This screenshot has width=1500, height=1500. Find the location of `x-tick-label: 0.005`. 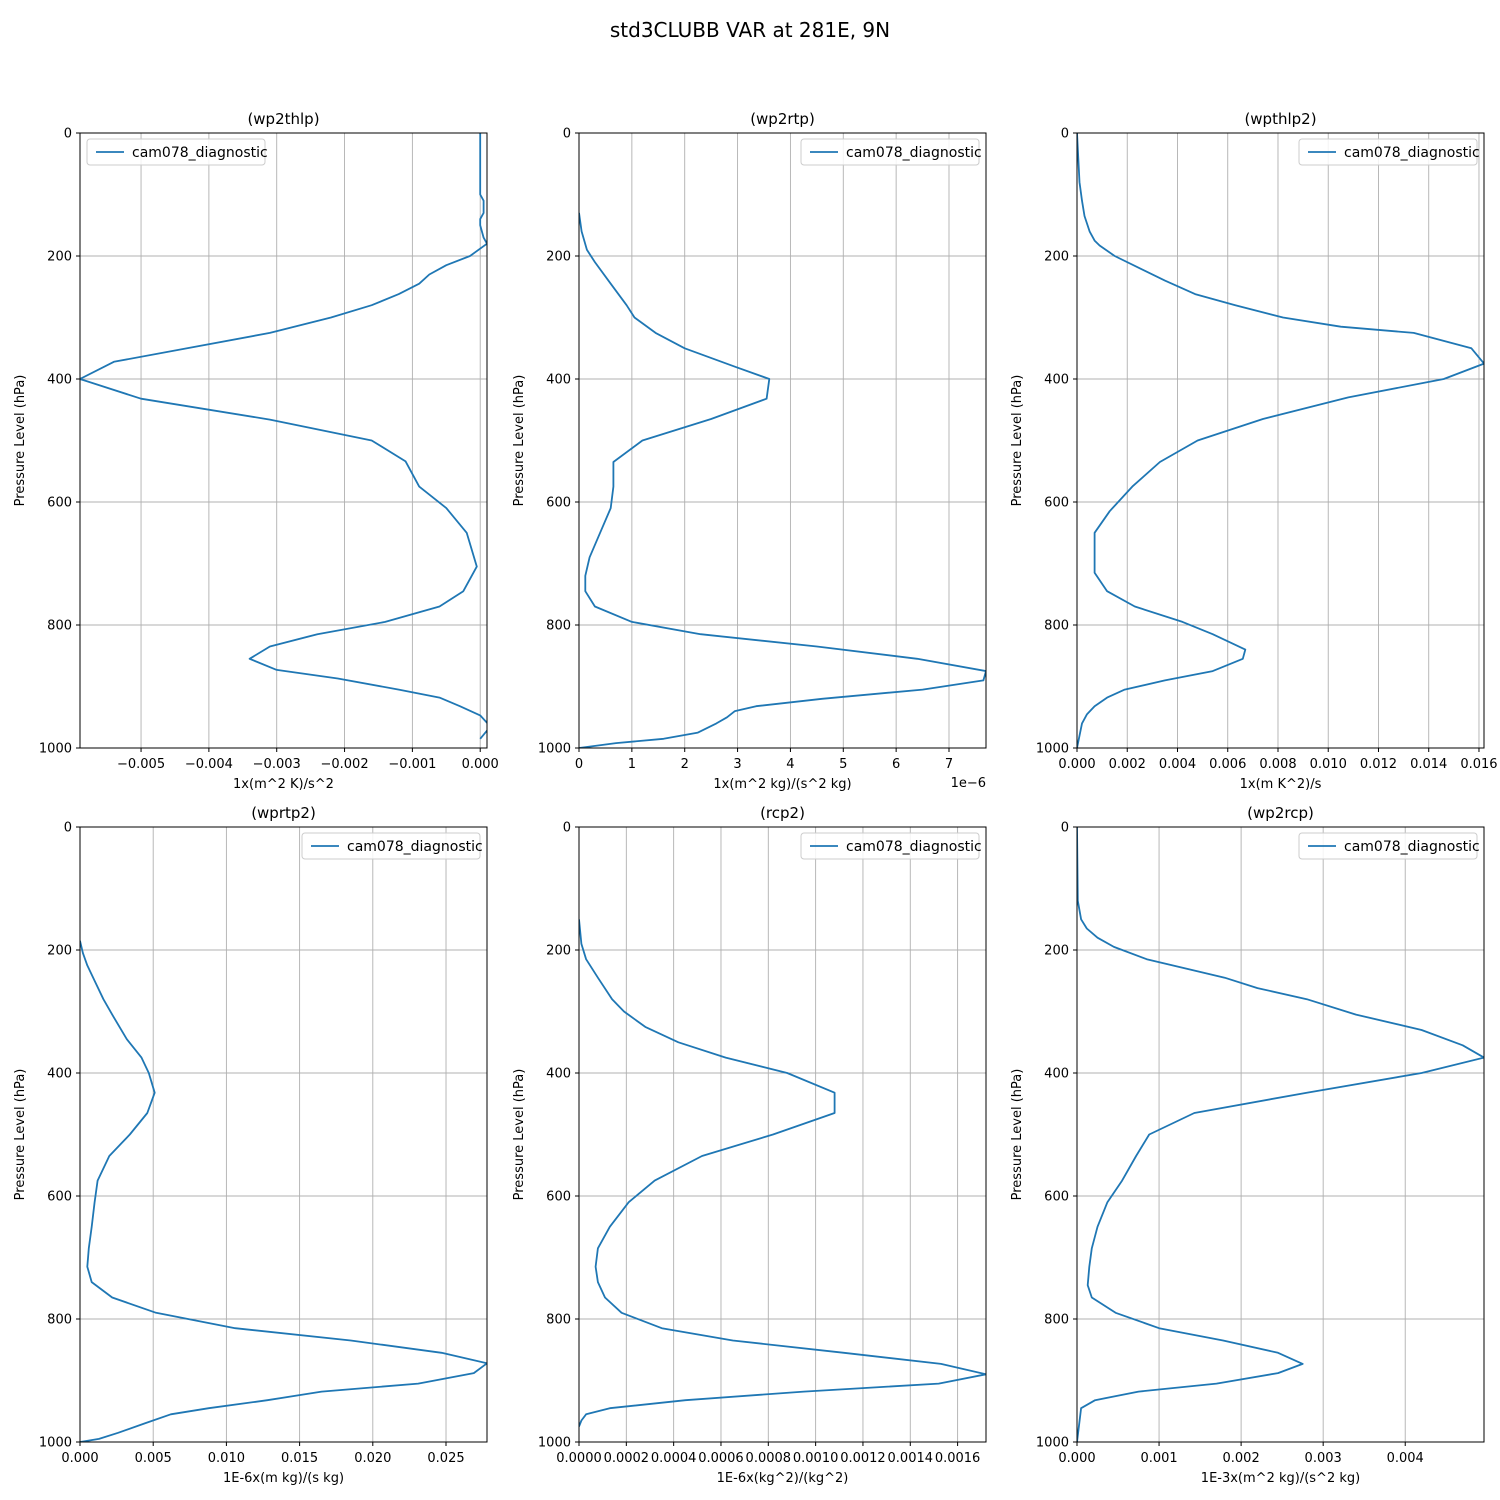

x-tick-label: 0.005 is located at coordinates (153, 1458).